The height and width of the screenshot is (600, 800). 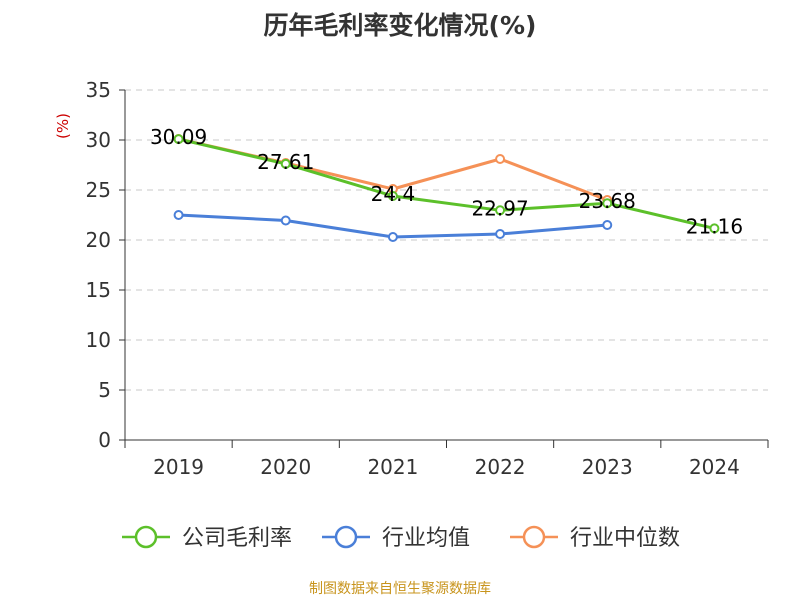 I want to click on data-label: 21.16, so click(x=714, y=226).